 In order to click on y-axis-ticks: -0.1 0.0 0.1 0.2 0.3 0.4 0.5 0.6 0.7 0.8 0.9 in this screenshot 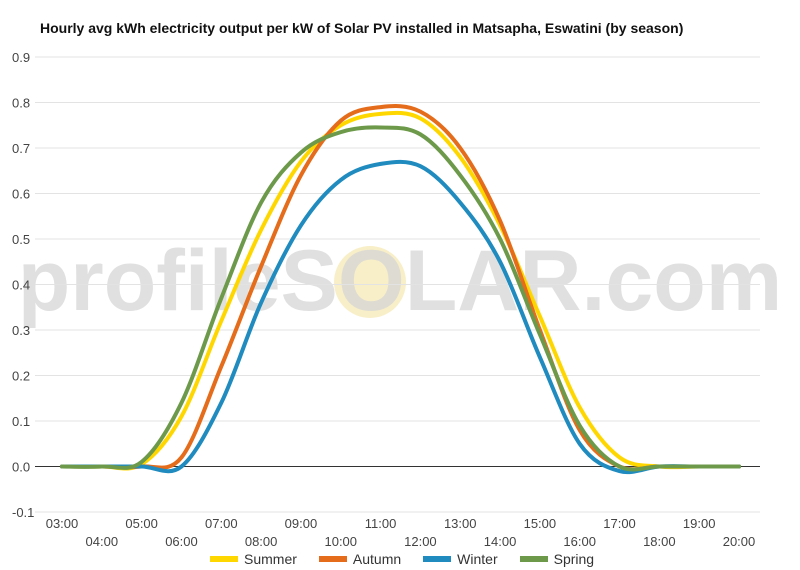, I will do `click(23, 285)`.